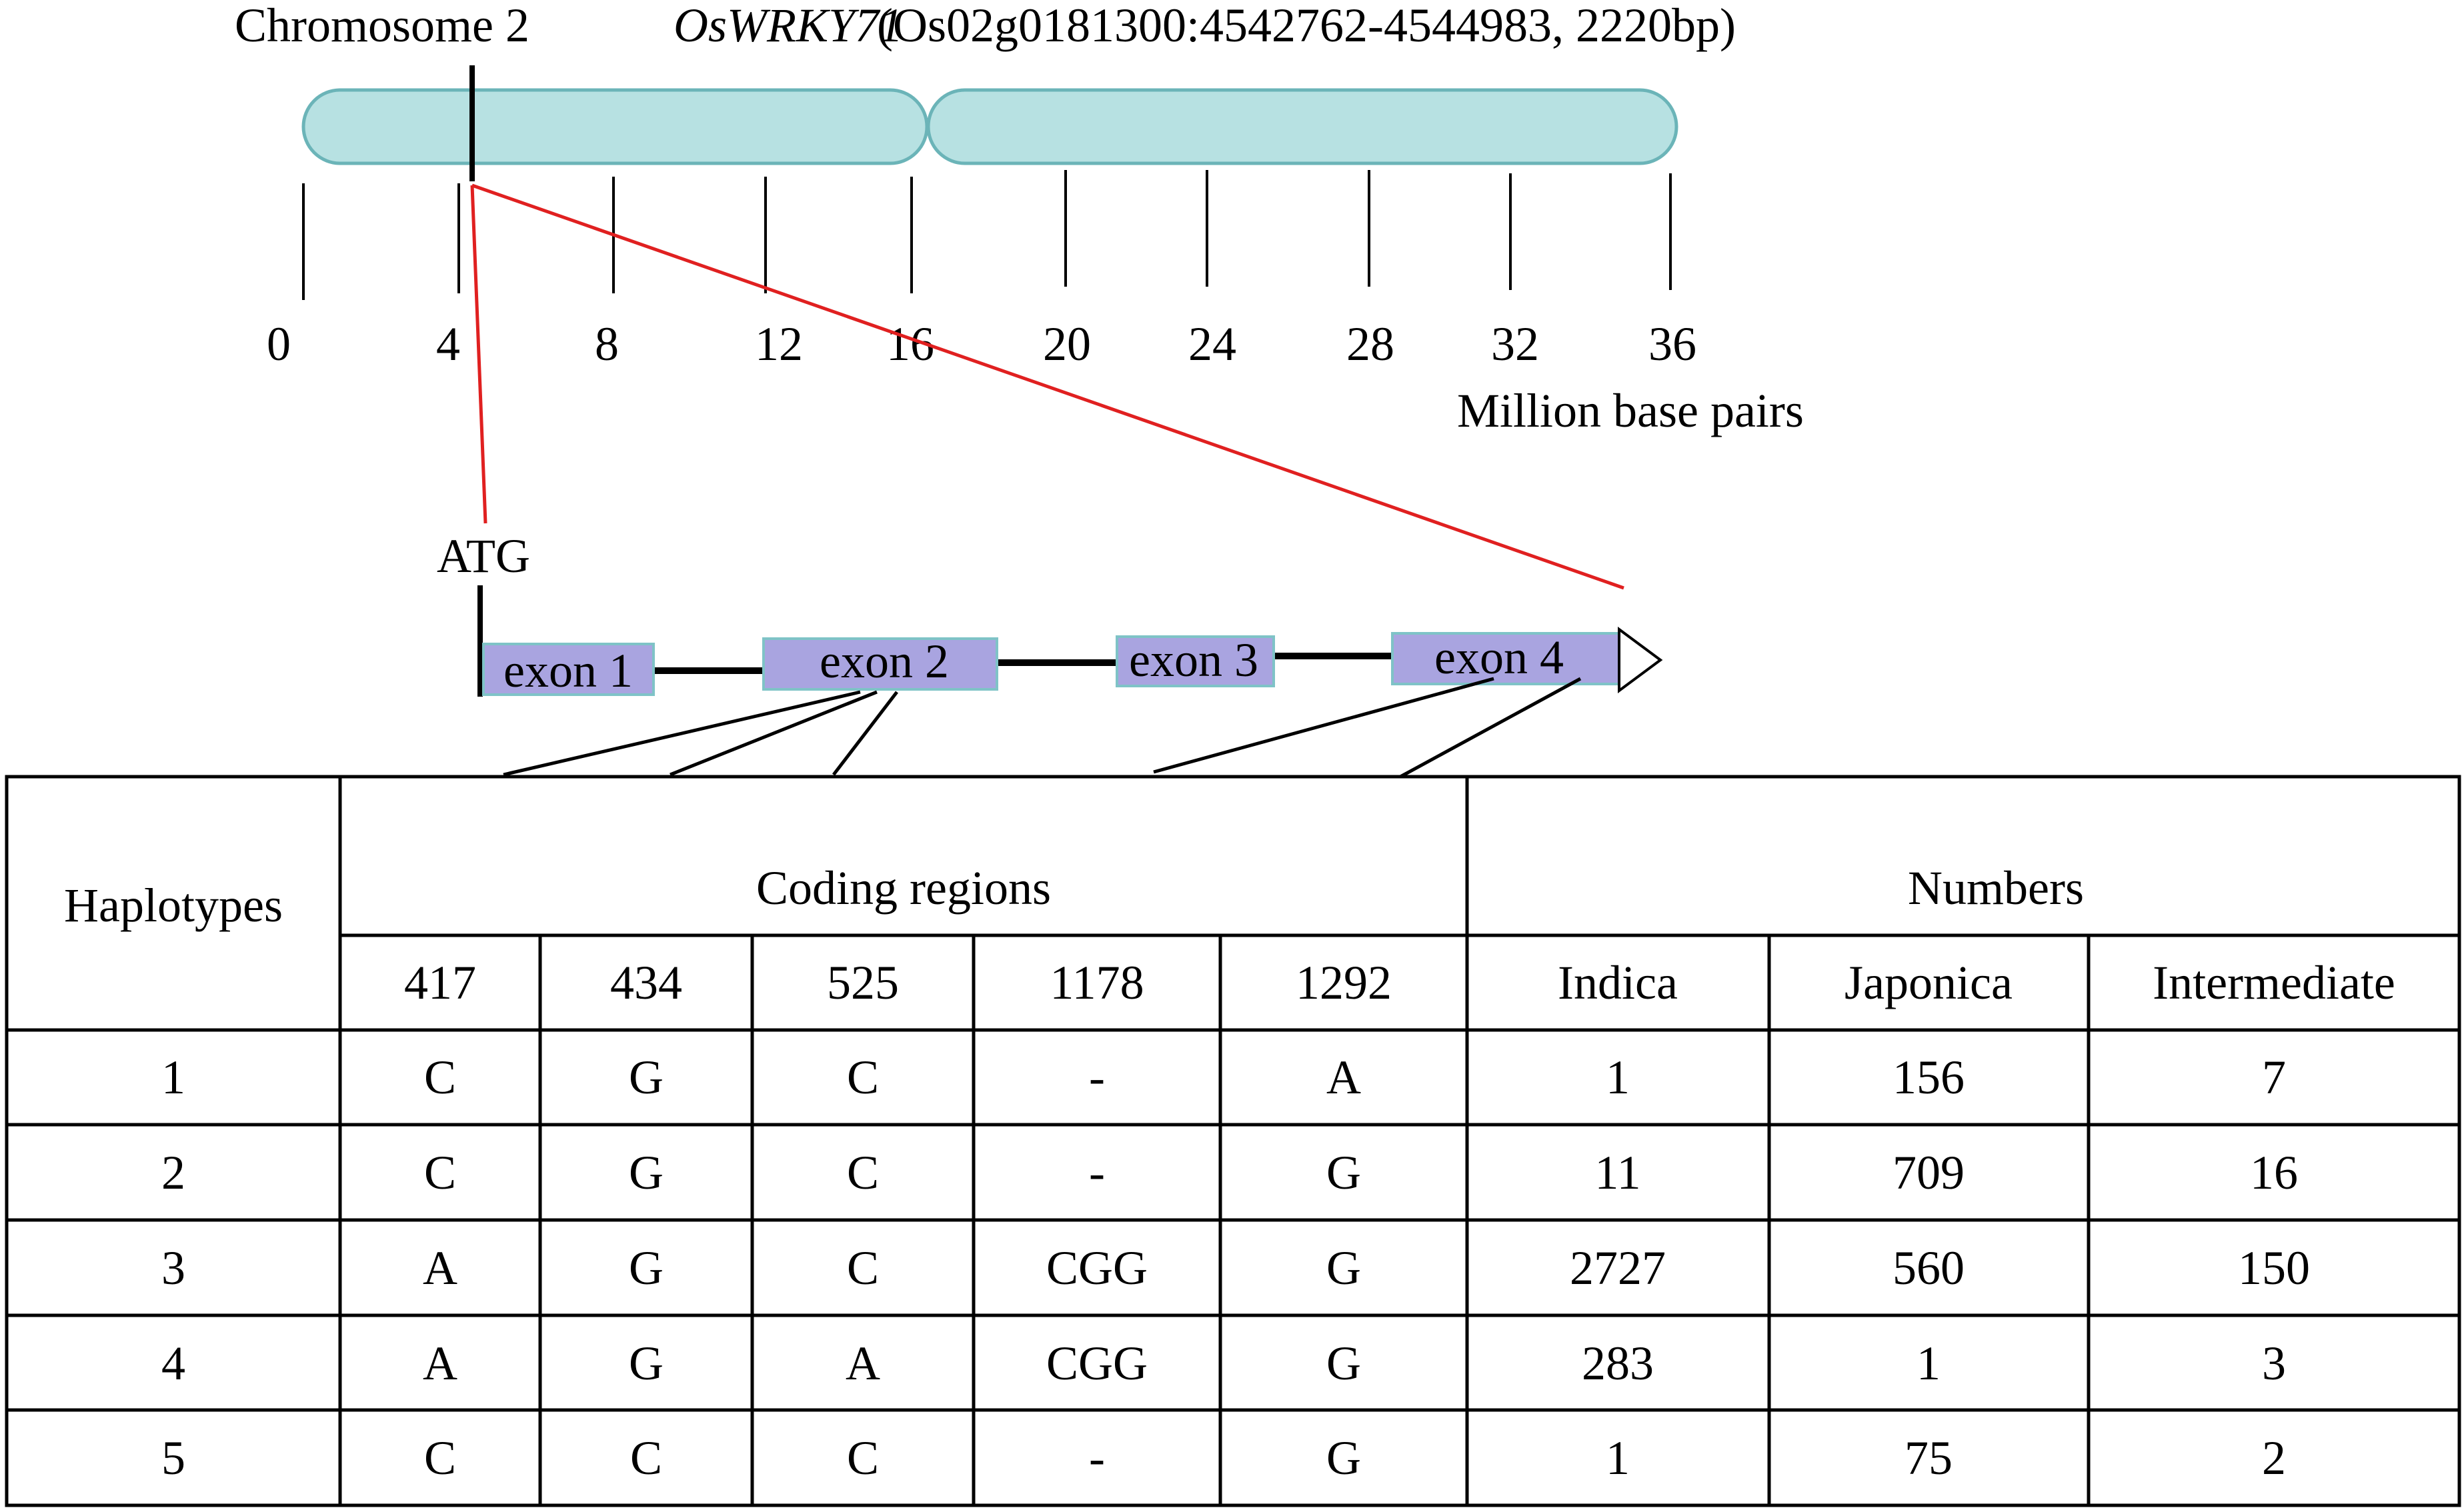  What do you see at coordinates (1630, 410) in the screenshot?
I see `axis-unit-label: Million base pairs` at bounding box center [1630, 410].